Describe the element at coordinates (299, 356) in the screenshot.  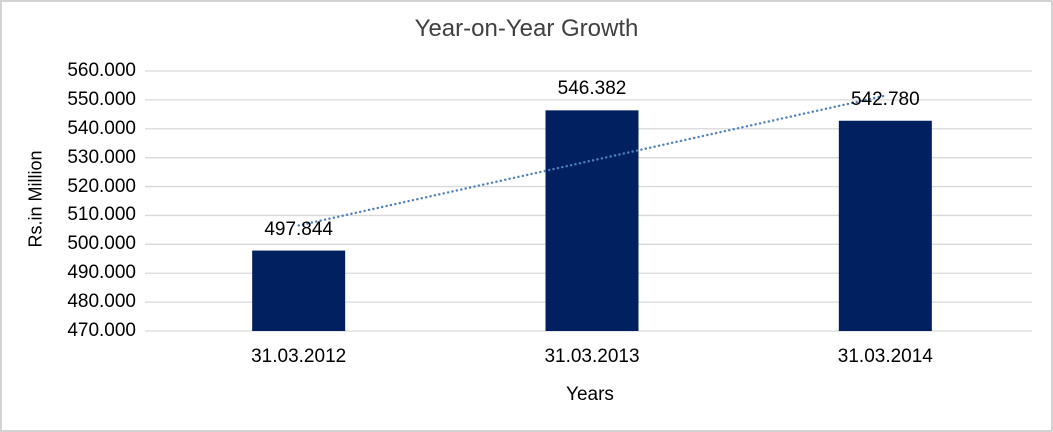
I see `x-tick-label: 31.03.2012` at that location.